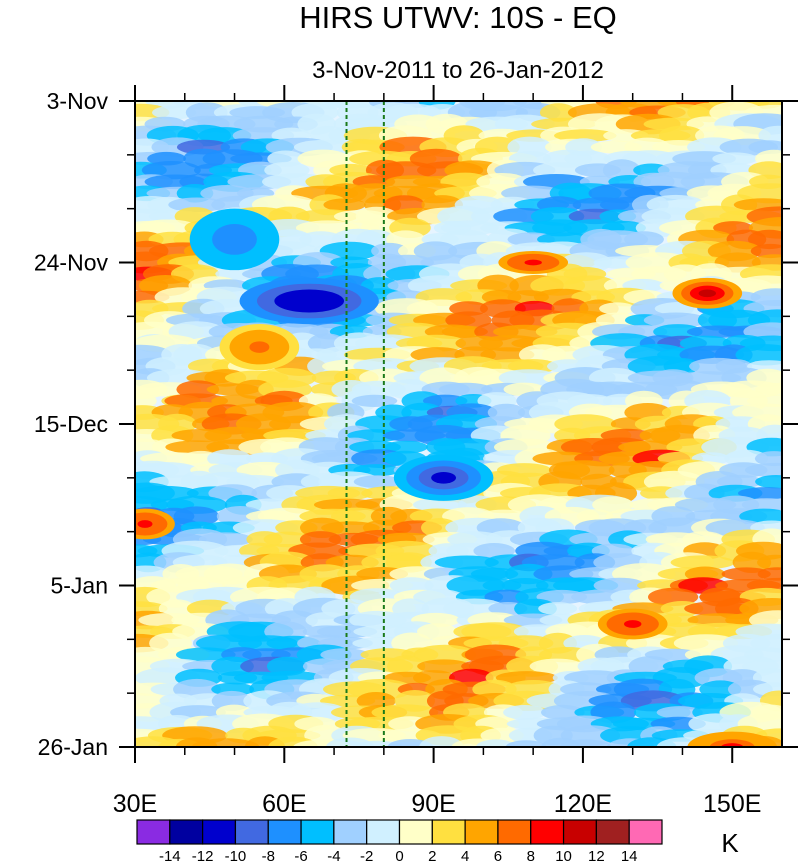 Image resolution: width=801 pixels, height=863 pixels. What do you see at coordinates (78, 101) in the screenshot?
I see `y-tick-label: 3-Nov` at bounding box center [78, 101].